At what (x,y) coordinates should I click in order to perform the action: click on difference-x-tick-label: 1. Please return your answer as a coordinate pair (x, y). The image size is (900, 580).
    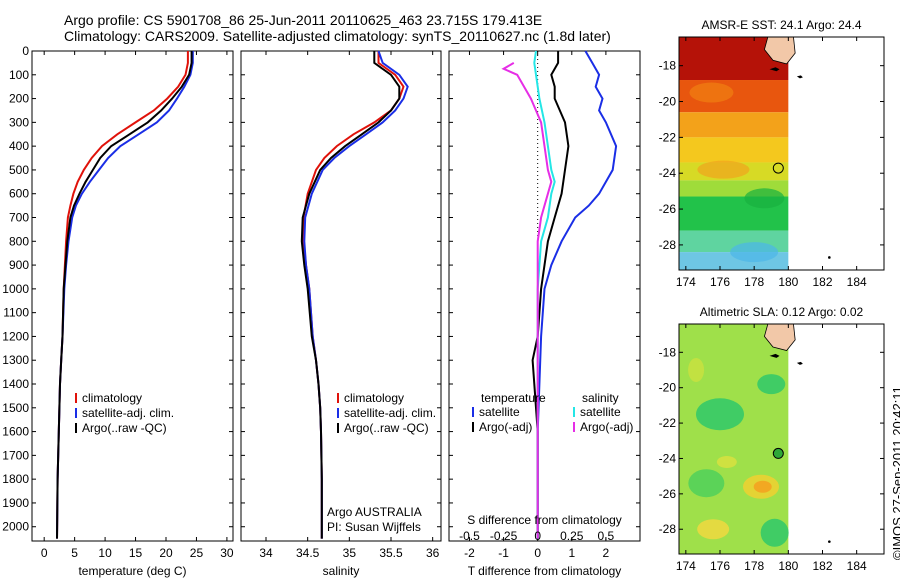
    Looking at the image, I should click on (571, 553).